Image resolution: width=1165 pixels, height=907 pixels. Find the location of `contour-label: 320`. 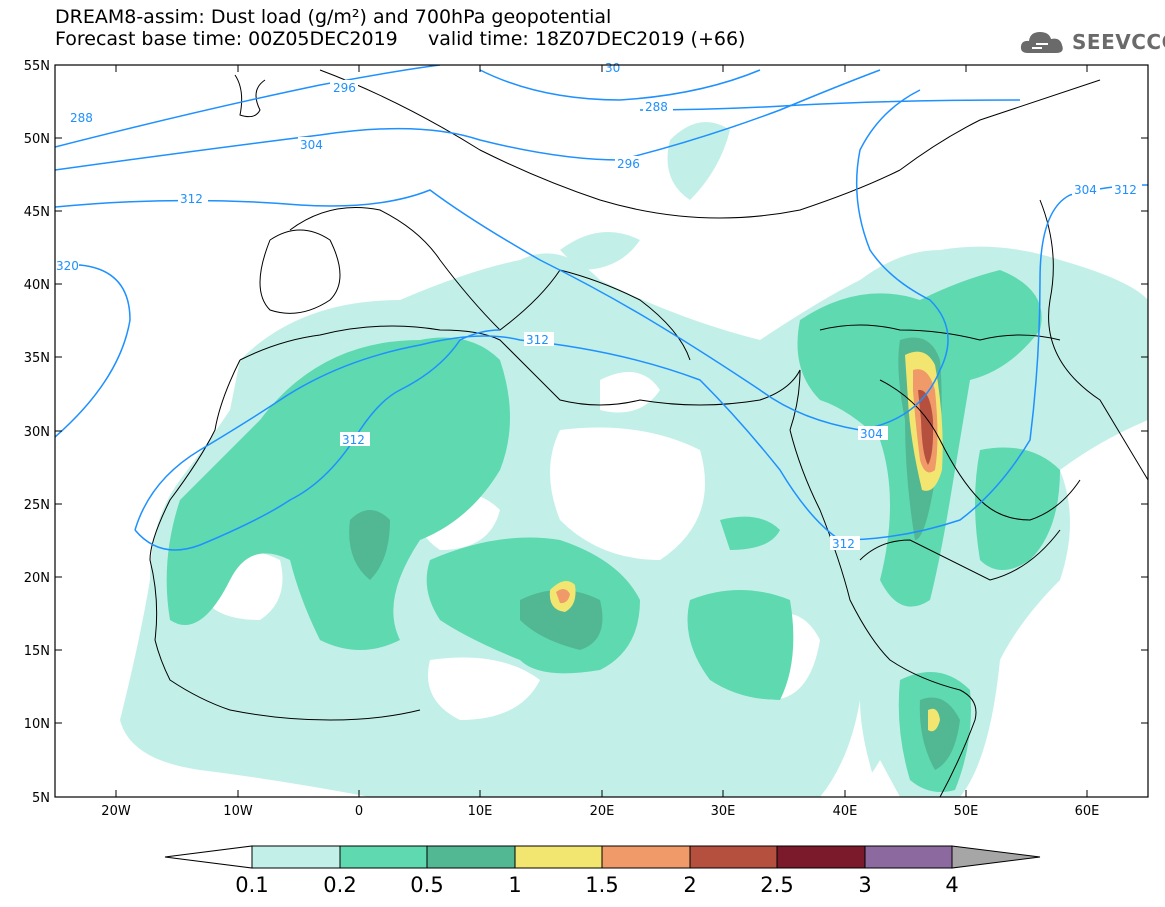

contour-label: 320 is located at coordinates (67, 266).